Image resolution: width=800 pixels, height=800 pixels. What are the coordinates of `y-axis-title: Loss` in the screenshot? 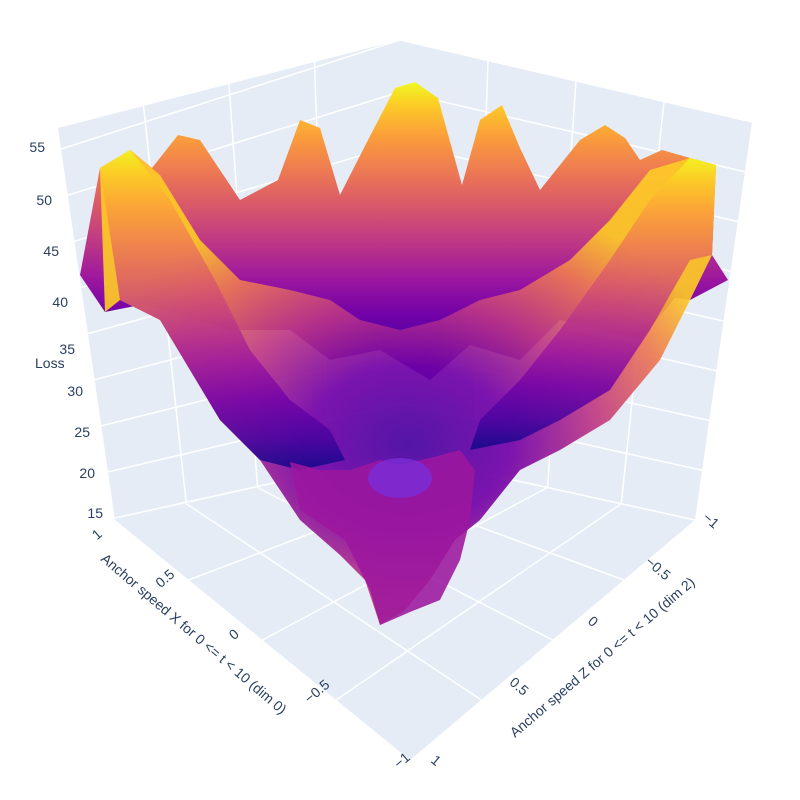 It's located at (50, 363).